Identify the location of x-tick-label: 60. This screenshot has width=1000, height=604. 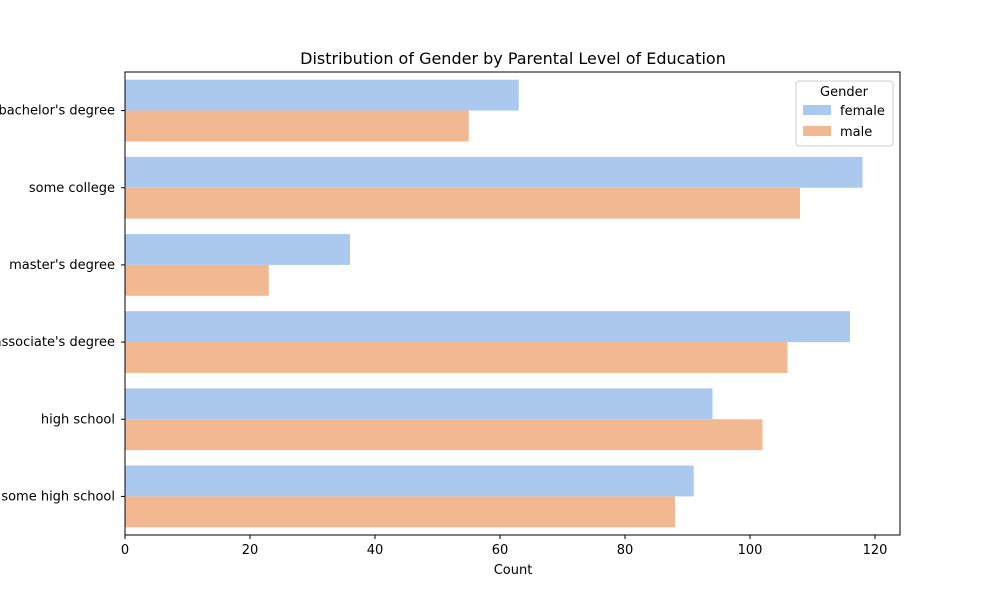
(500, 550).